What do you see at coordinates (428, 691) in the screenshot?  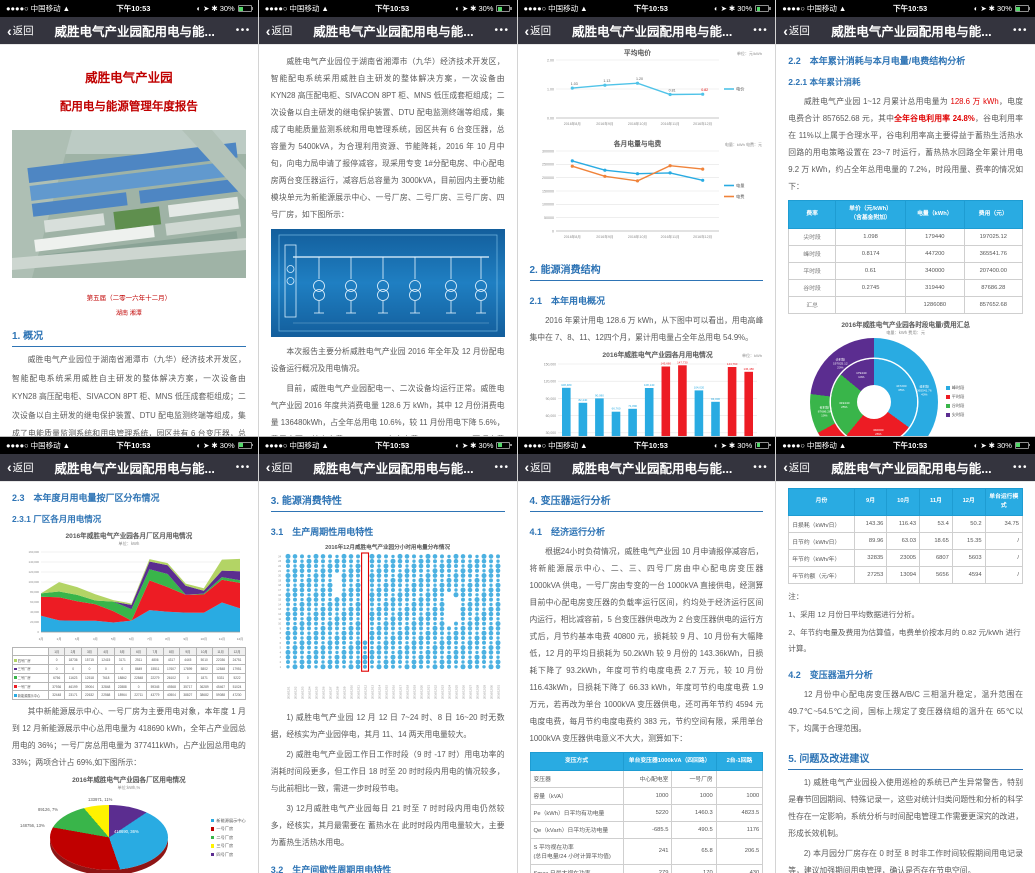 I see `svg-text: 2016/12/21` at bounding box center [428, 691].